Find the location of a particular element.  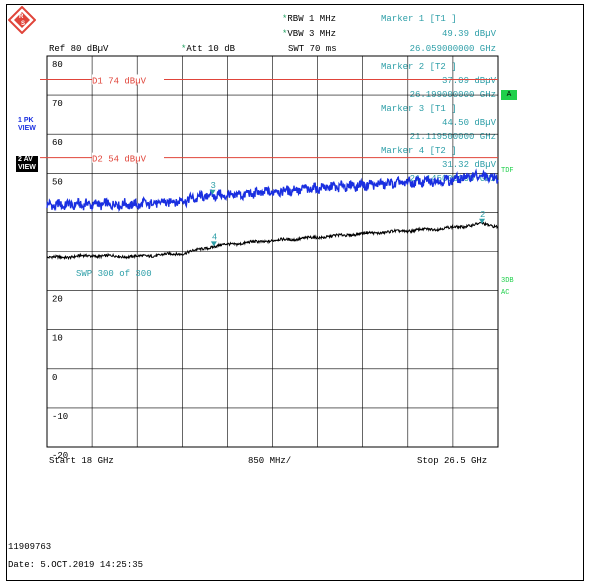

trace-2-label: 2 AV VIEW is located at coordinates (27, 164).